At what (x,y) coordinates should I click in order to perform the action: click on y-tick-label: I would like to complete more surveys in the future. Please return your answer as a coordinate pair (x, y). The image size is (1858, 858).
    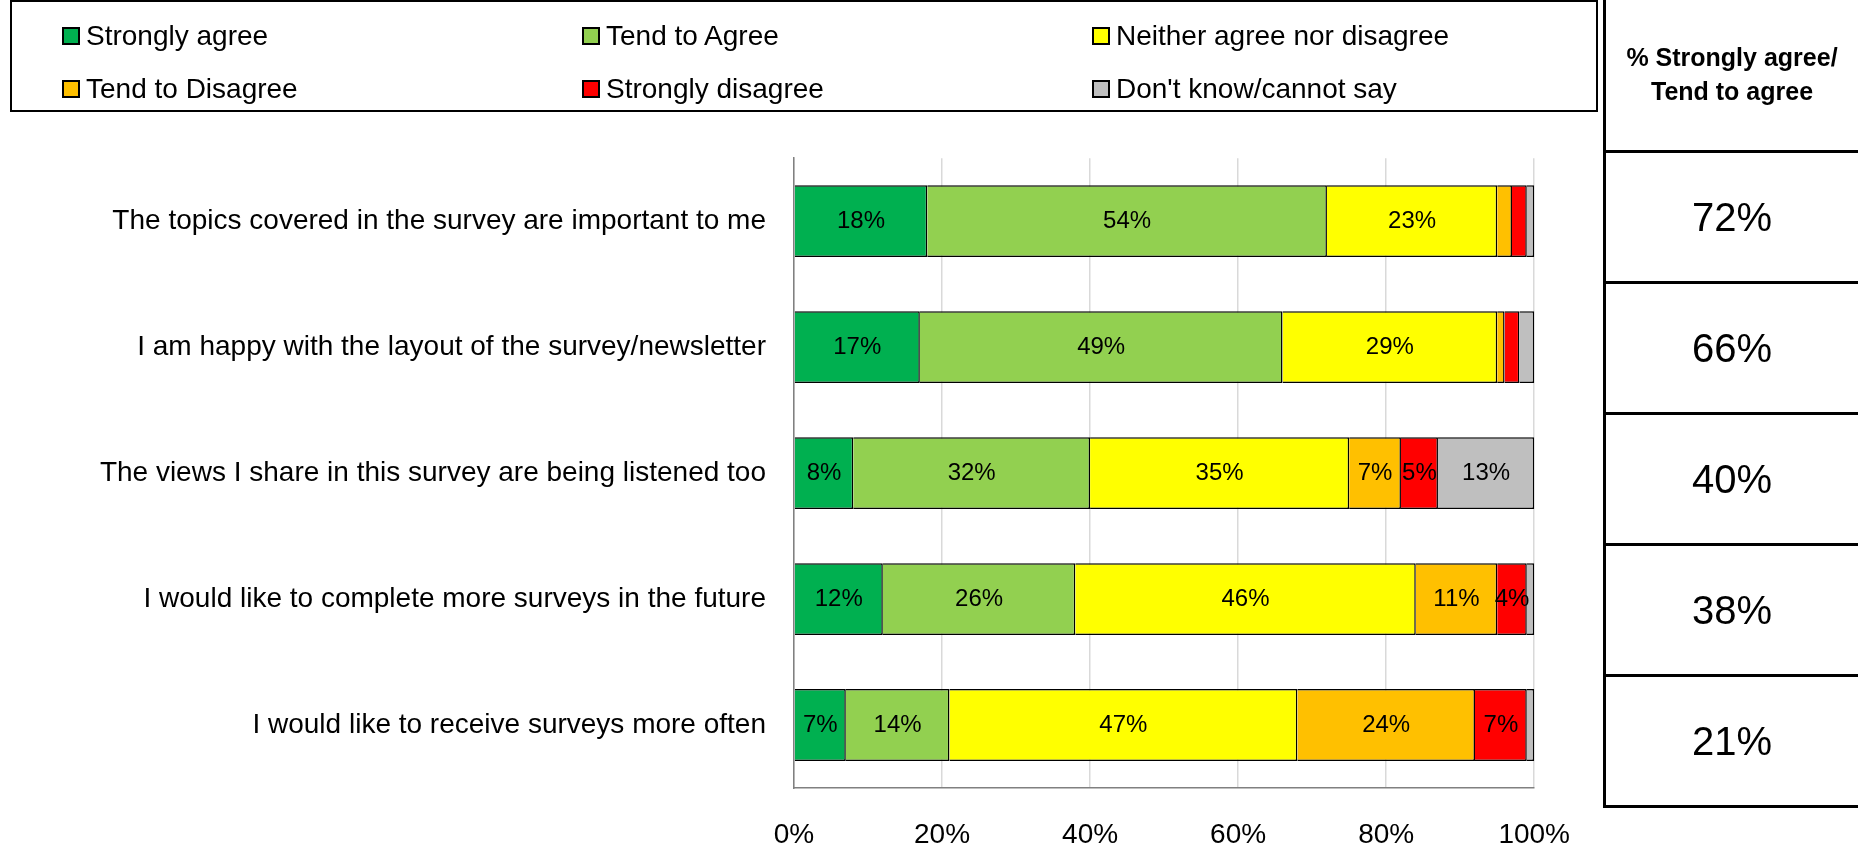
    Looking at the image, I should click on (454, 597).